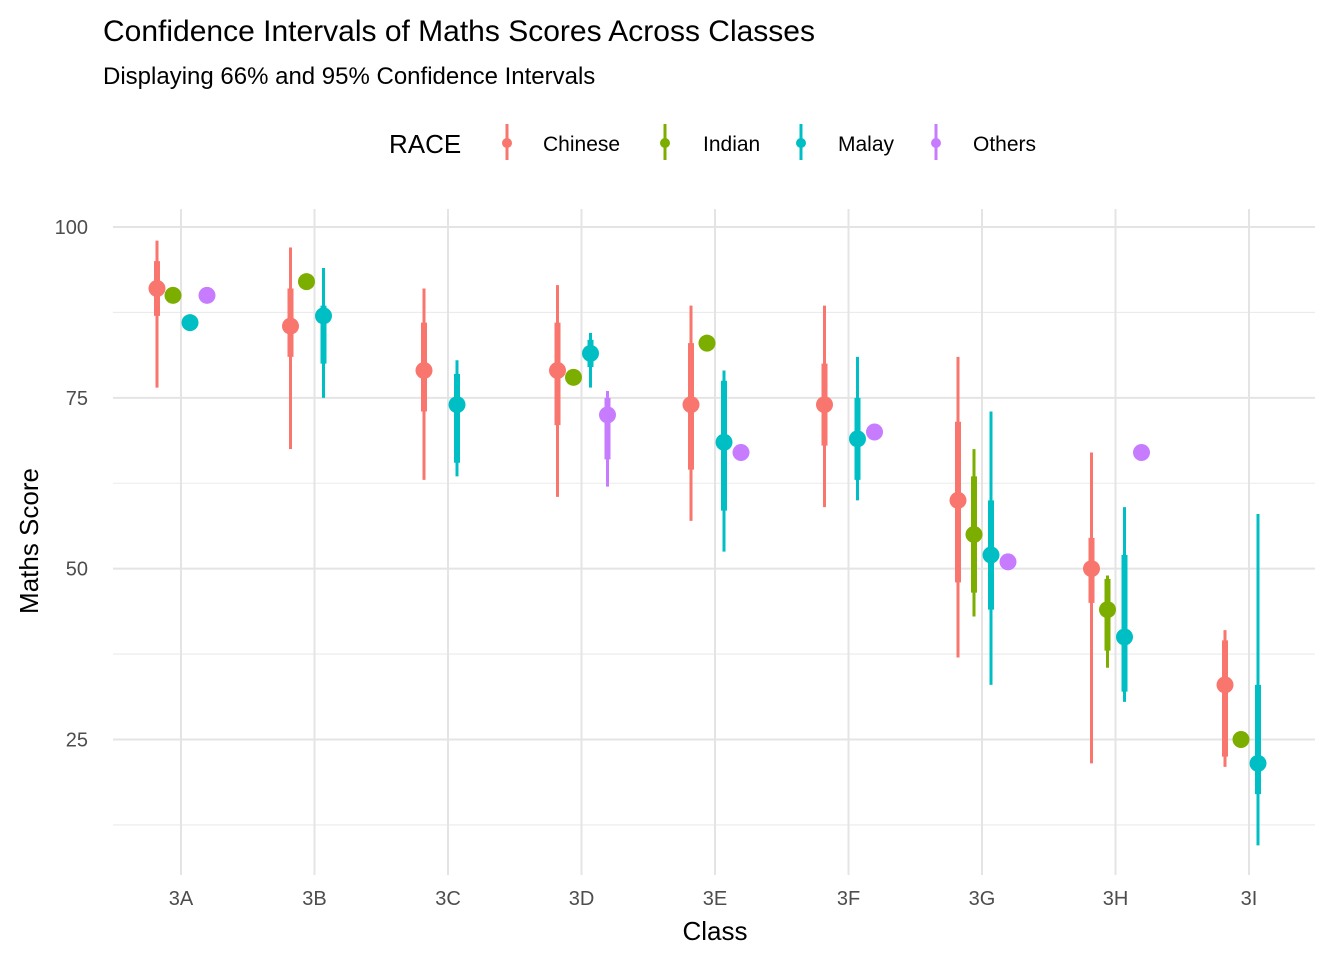 The width and height of the screenshot is (1344, 960). I want to click on y-axis-ticks: 25 50 75 100, so click(71, 484).